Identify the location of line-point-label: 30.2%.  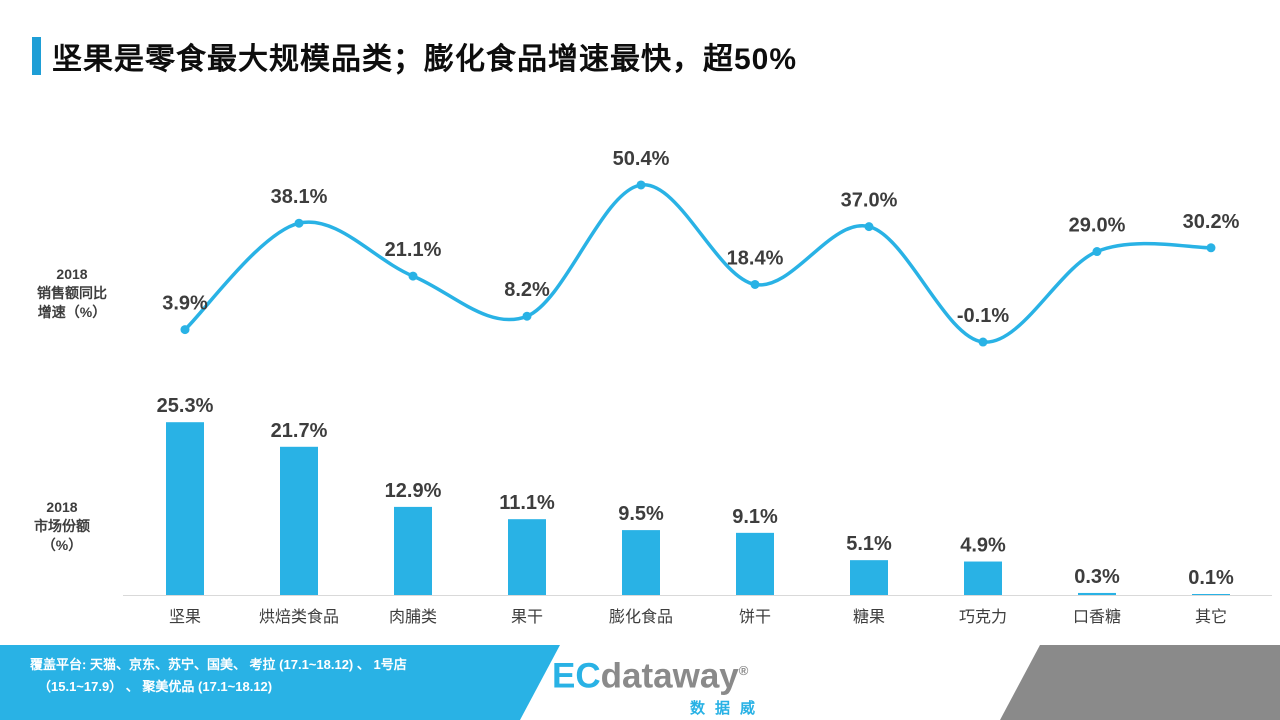
(1211, 222).